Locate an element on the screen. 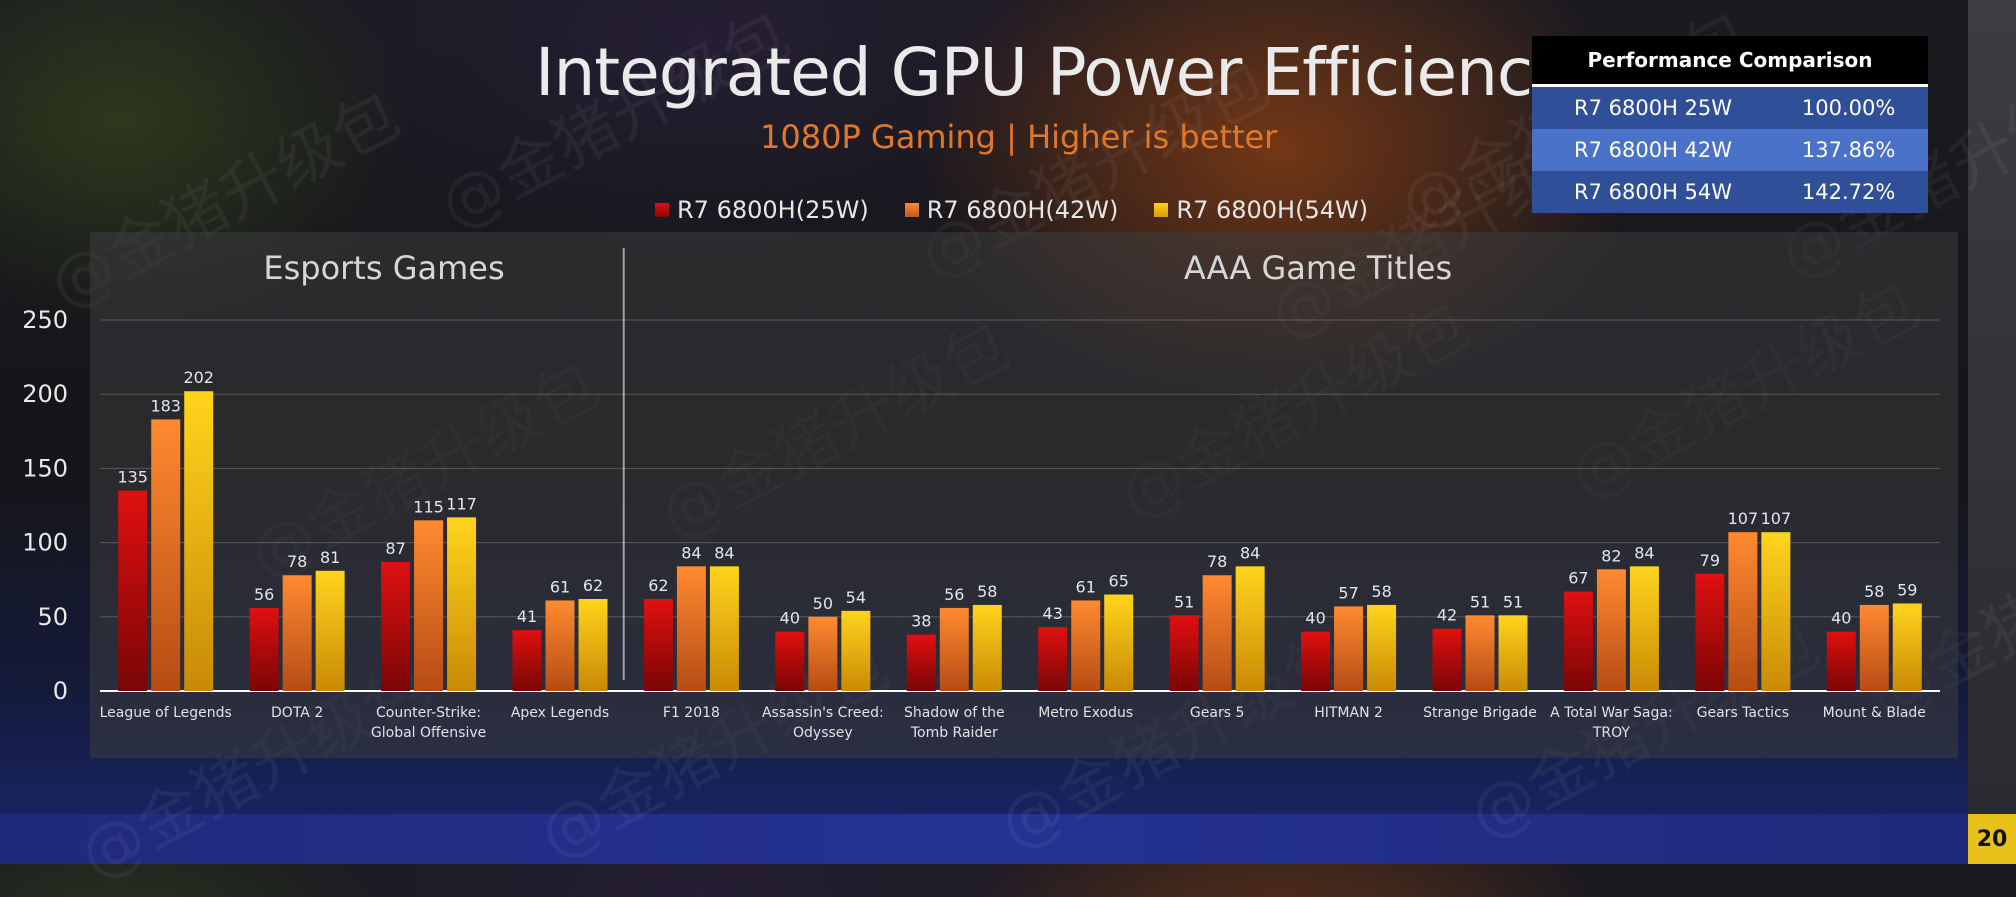 Image resolution: width=2016 pixels, height=897 pixels. table-cell-value: 142.72% is located at coordinates (1864, 192).